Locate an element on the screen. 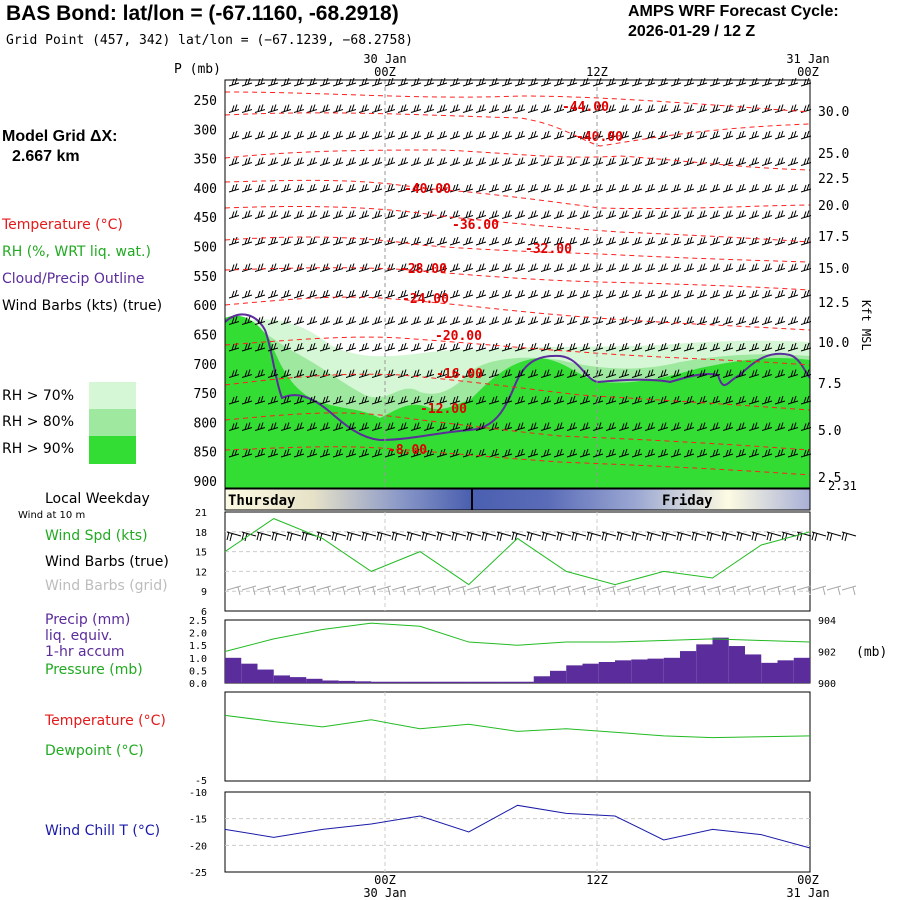 This screenshot has width=900, height=900. pressure-tick-label: 550 is located at coordinates (205, 277).